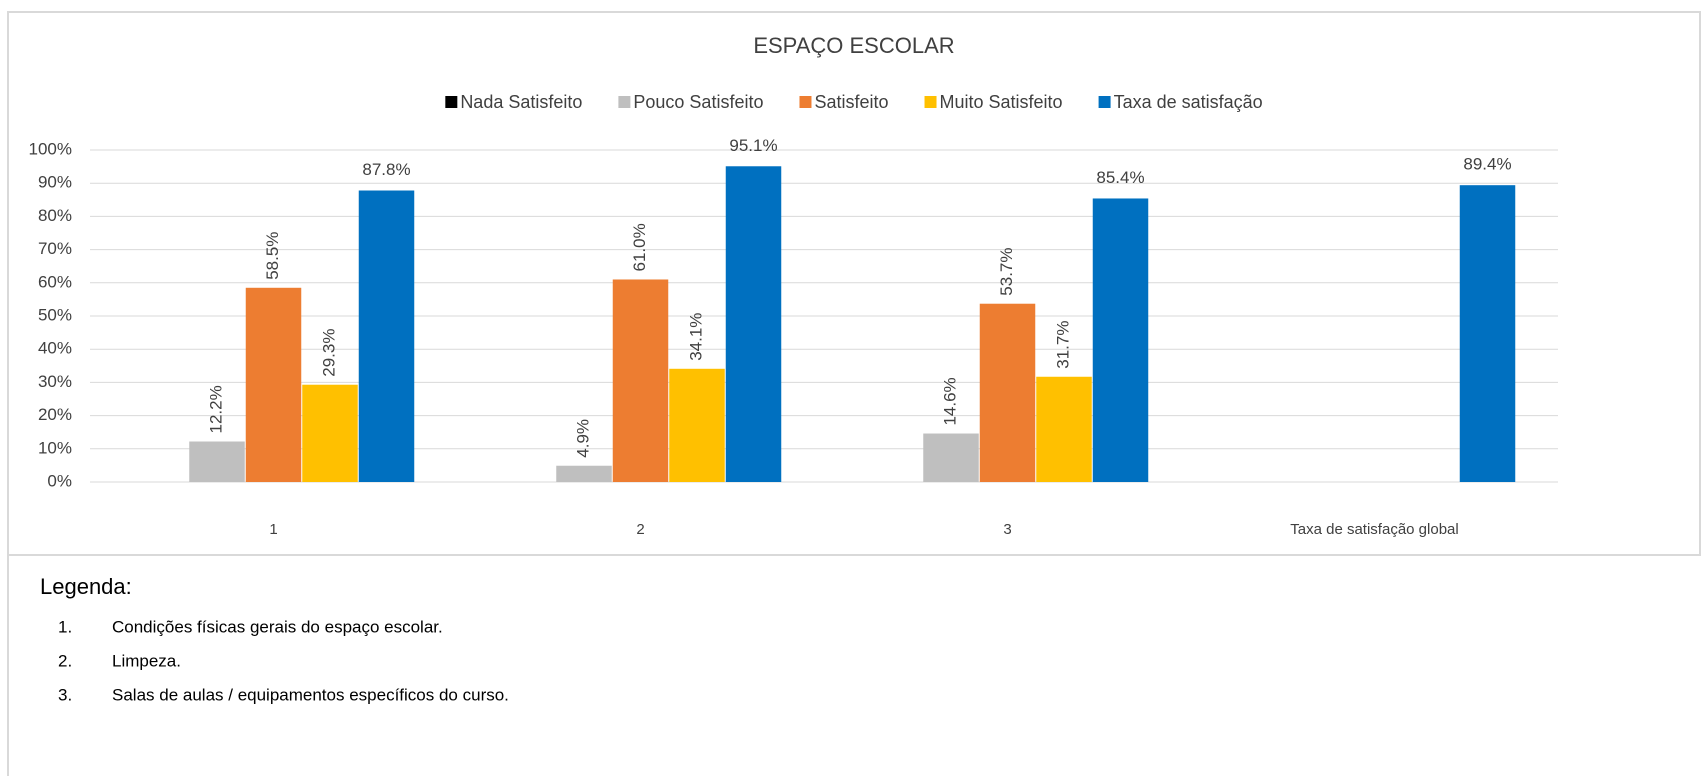  I want to click on x-tick-label: 2, so click(640, 529).